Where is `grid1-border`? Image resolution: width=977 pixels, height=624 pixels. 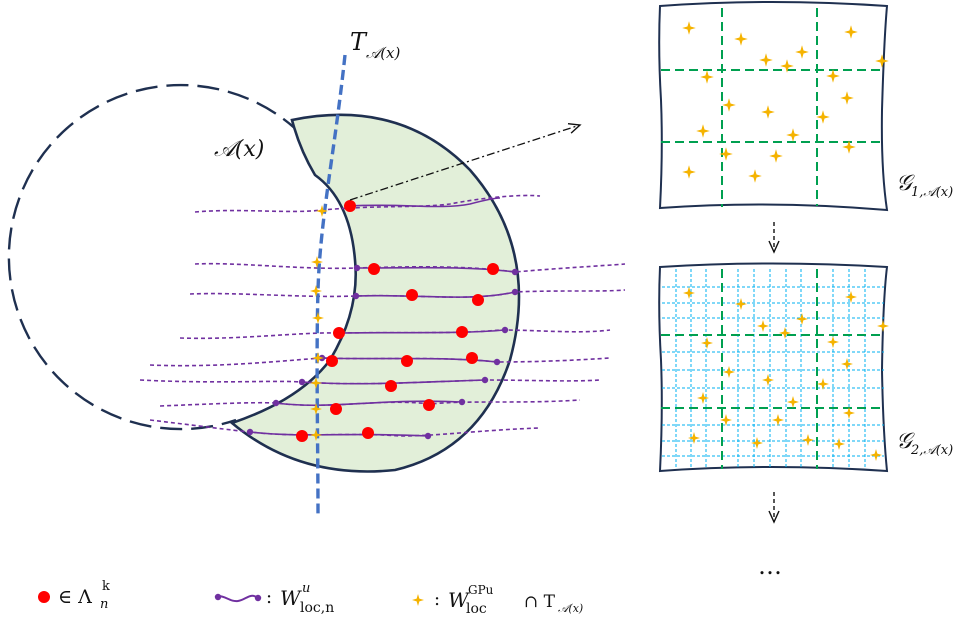
grid1-border is located at coordinates (773, 106).